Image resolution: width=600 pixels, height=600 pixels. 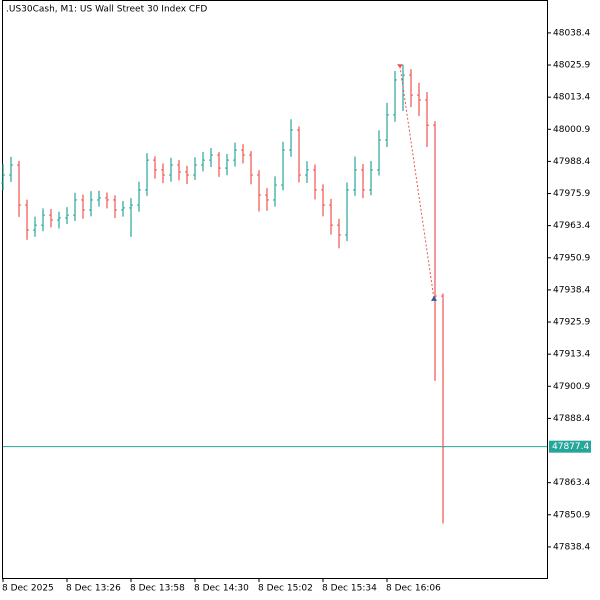 What do you see at coordinates (571, 387) in the screenshot?
I see `y-tick-label: 47900.9` at bounding box center [571, 387].